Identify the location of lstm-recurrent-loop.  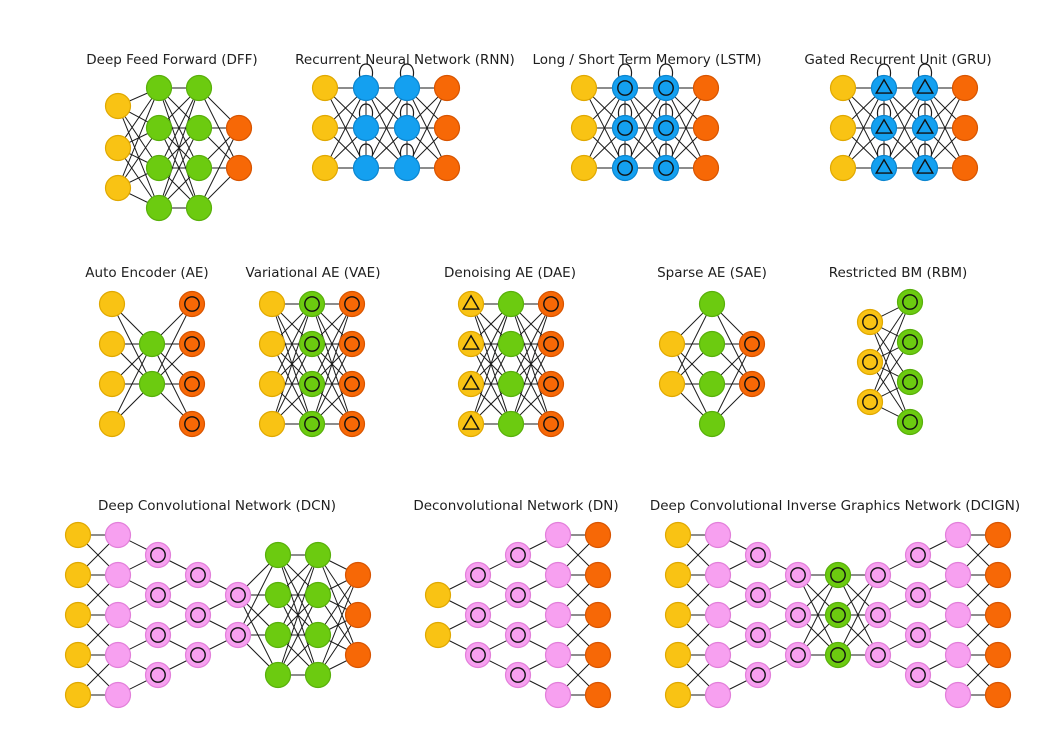
(666, 110).